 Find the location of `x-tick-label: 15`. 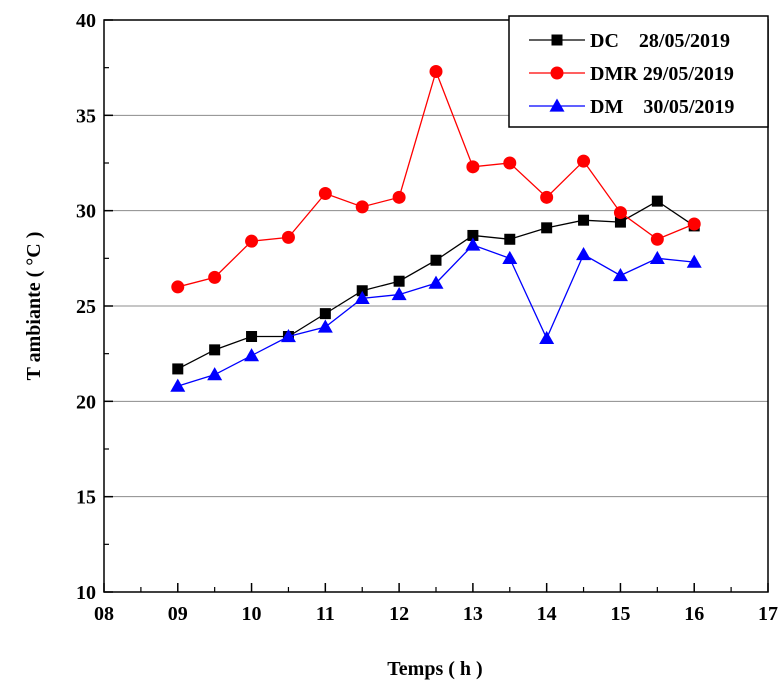

x-tick-label: 15 is located at coordinates (620, 614).